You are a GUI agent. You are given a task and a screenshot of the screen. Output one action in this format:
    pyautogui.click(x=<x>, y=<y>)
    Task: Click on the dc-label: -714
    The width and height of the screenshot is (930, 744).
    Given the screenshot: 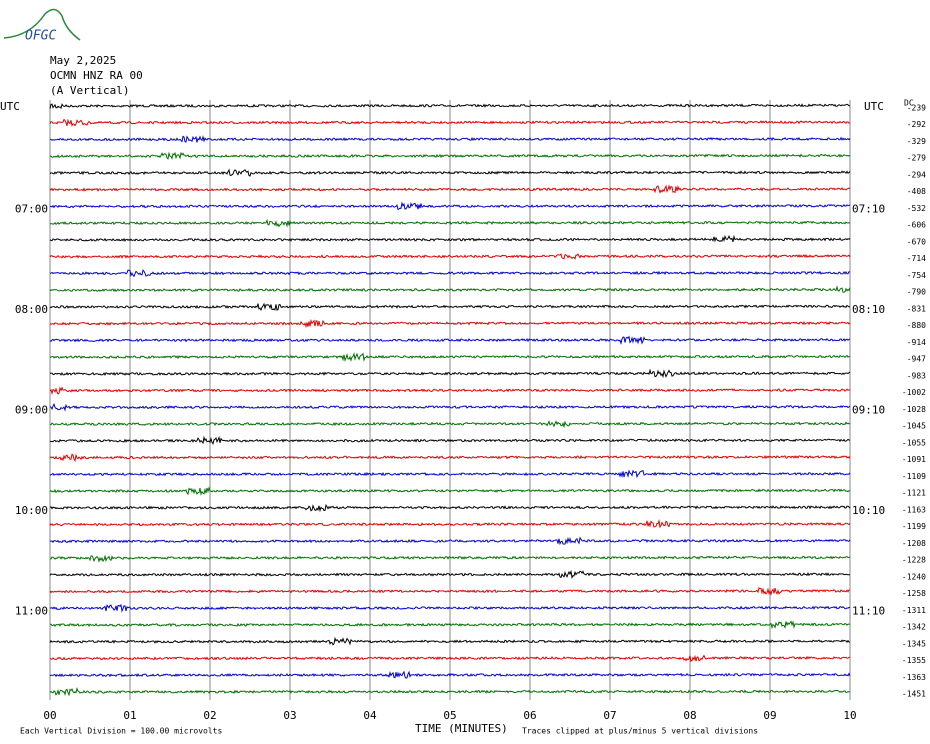 What is the action you would take?
    pyautogui.click(x=916, y=258)
    